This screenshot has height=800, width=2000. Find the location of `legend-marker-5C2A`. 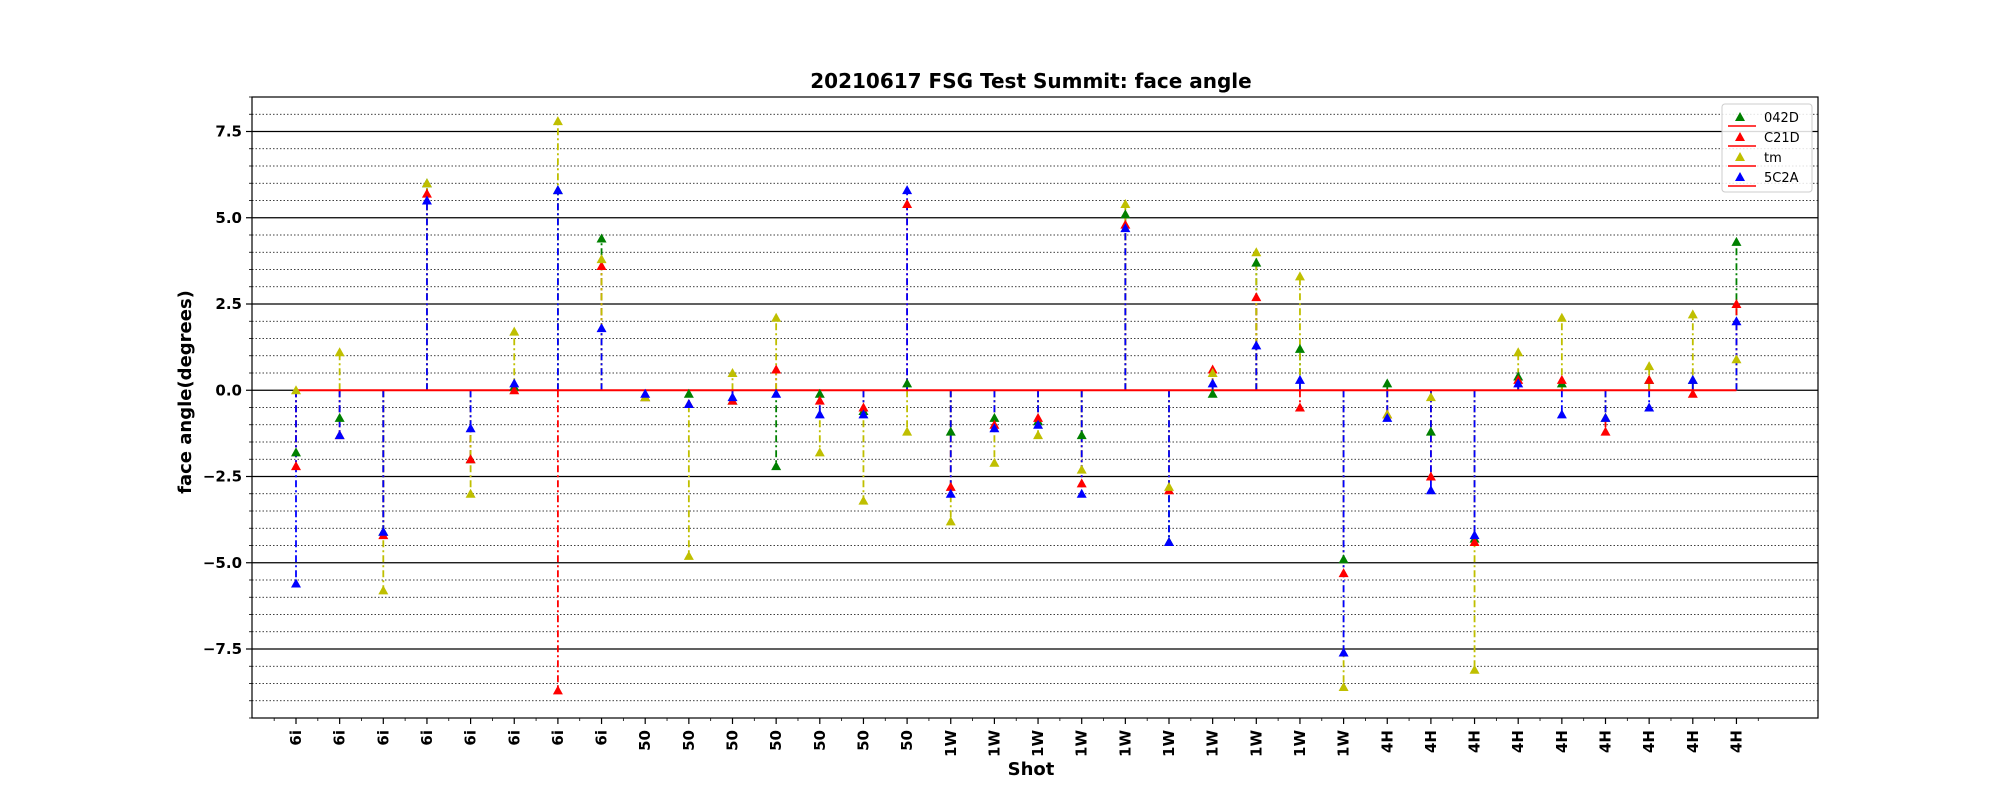

legend-marker-5C2A is located at coordinates (1740, 176).